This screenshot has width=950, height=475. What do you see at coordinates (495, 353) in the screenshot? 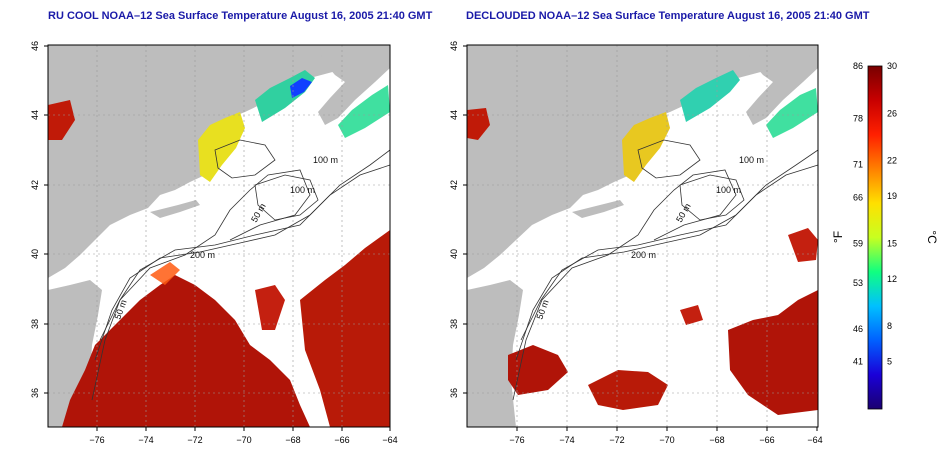
I see `mid-atlantic-land` at bounding box center [495, 353].